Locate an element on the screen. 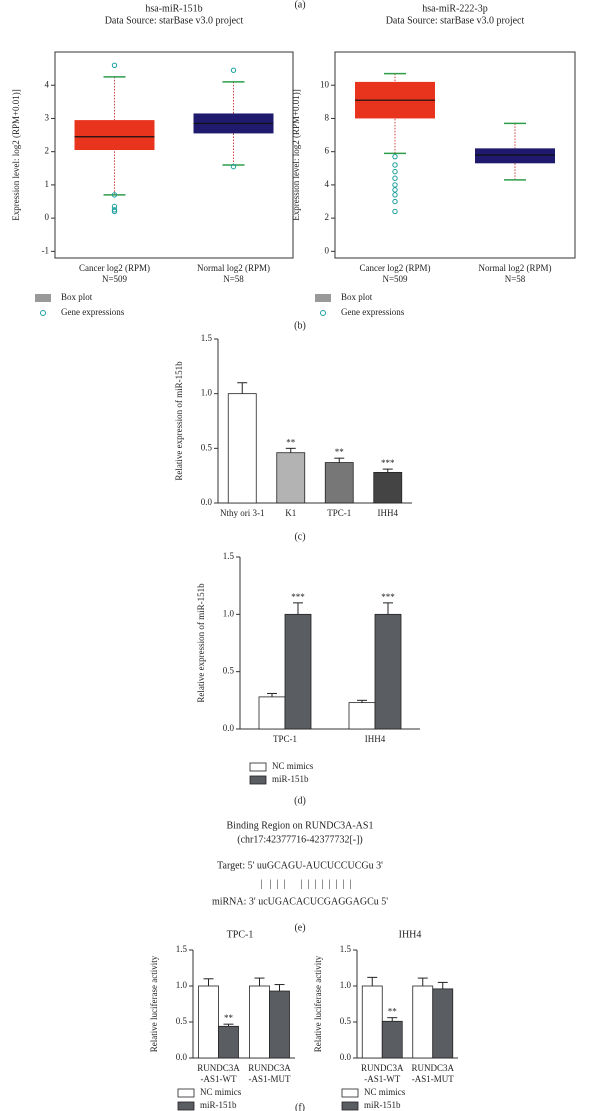 This screenshot has width=602, height=1111. binding-title: Binding Region on RUNDC3A-AS1 is located at coordinates (300, 825).